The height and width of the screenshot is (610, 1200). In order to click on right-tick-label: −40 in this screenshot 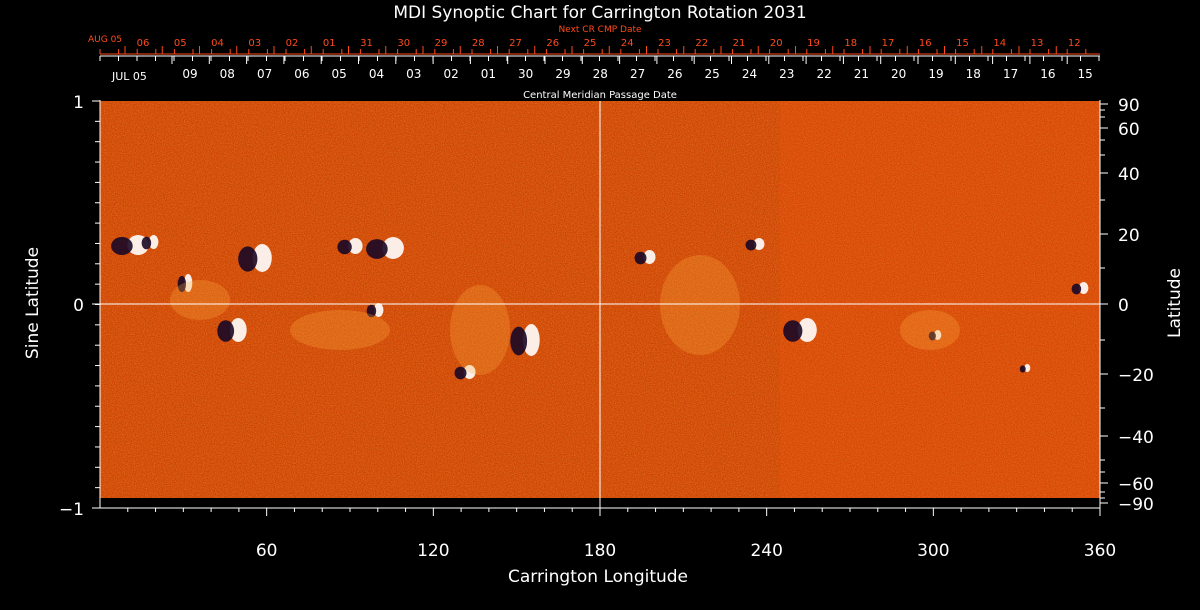, I will do `click(1136, 438)`.